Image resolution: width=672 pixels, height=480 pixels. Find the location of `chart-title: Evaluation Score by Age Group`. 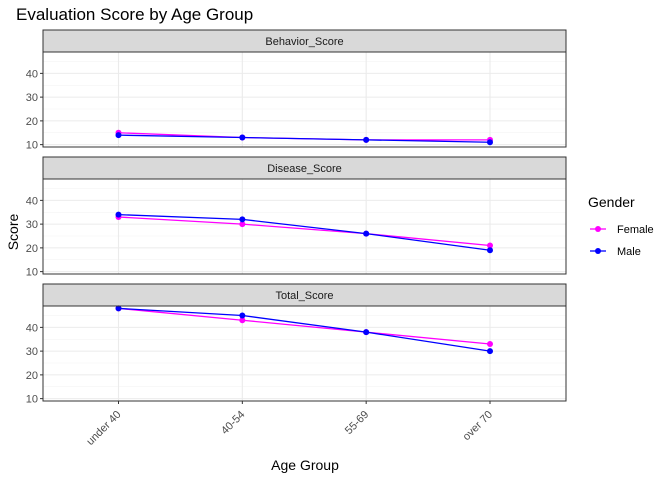

chart-title: Evaluation Score by Age Group is located at coordinates (134, 14).